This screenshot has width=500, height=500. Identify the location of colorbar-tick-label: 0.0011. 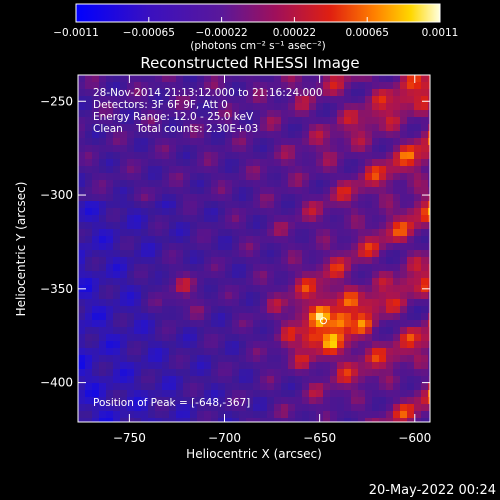
(440, 33).